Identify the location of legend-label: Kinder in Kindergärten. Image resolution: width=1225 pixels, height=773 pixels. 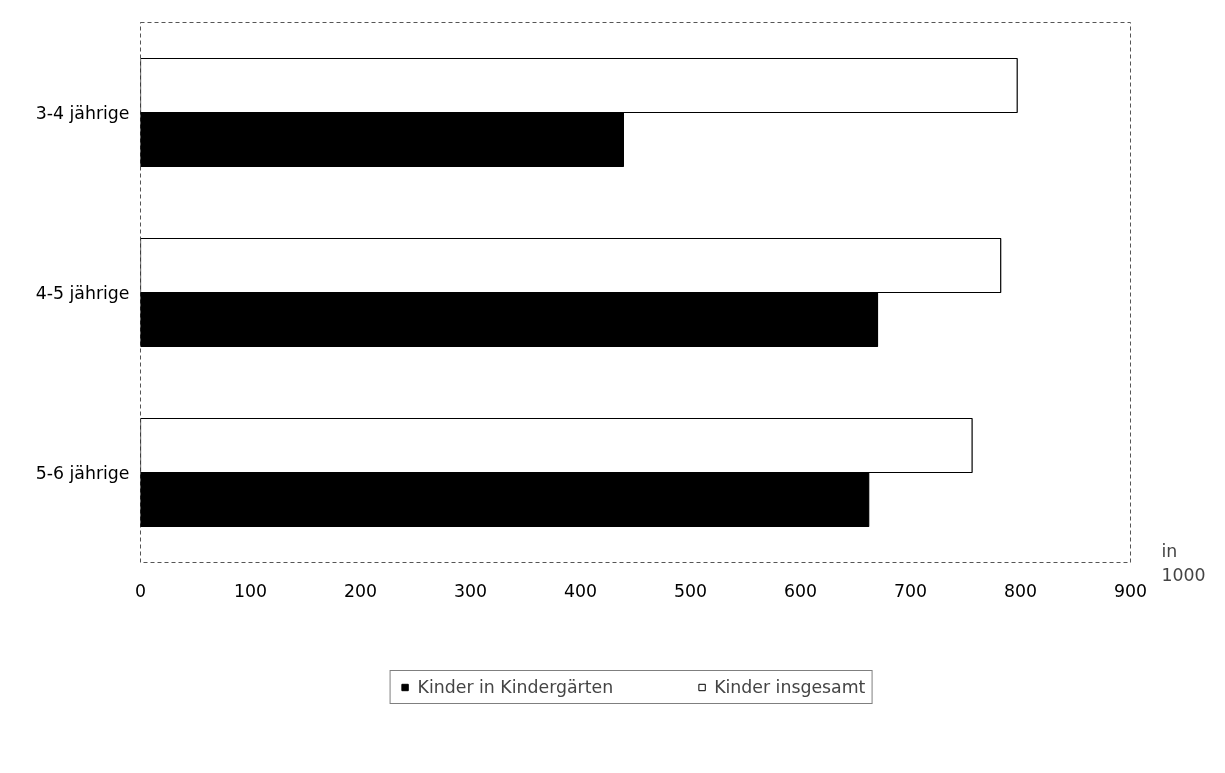
(515, 687).